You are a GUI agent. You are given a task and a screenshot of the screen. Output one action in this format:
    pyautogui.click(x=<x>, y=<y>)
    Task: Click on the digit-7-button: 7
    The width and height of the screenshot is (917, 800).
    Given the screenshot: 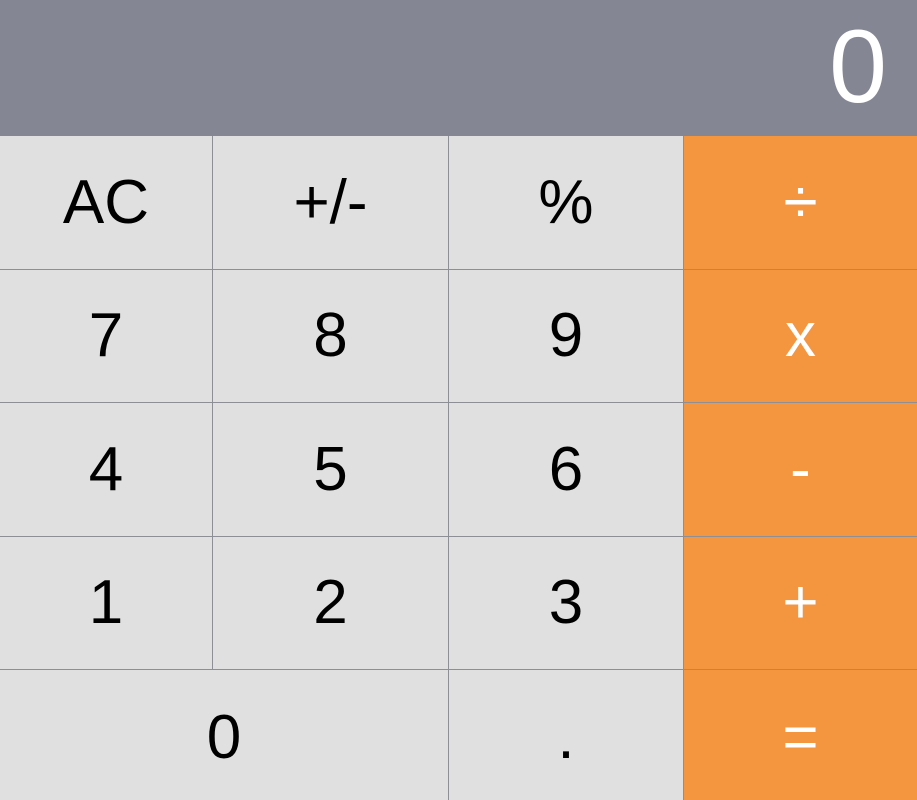 What is the action you would take?
    pyautogui.click(x=106, y=336)
    